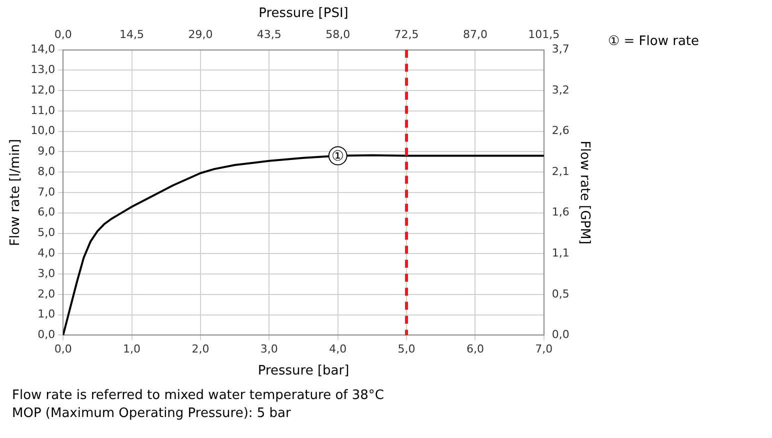 This screenshot has width=772, height=438. Describe the element at coordinates (47, 233) in the screenshot. I see `y-tick-label: 5,0` at that location.